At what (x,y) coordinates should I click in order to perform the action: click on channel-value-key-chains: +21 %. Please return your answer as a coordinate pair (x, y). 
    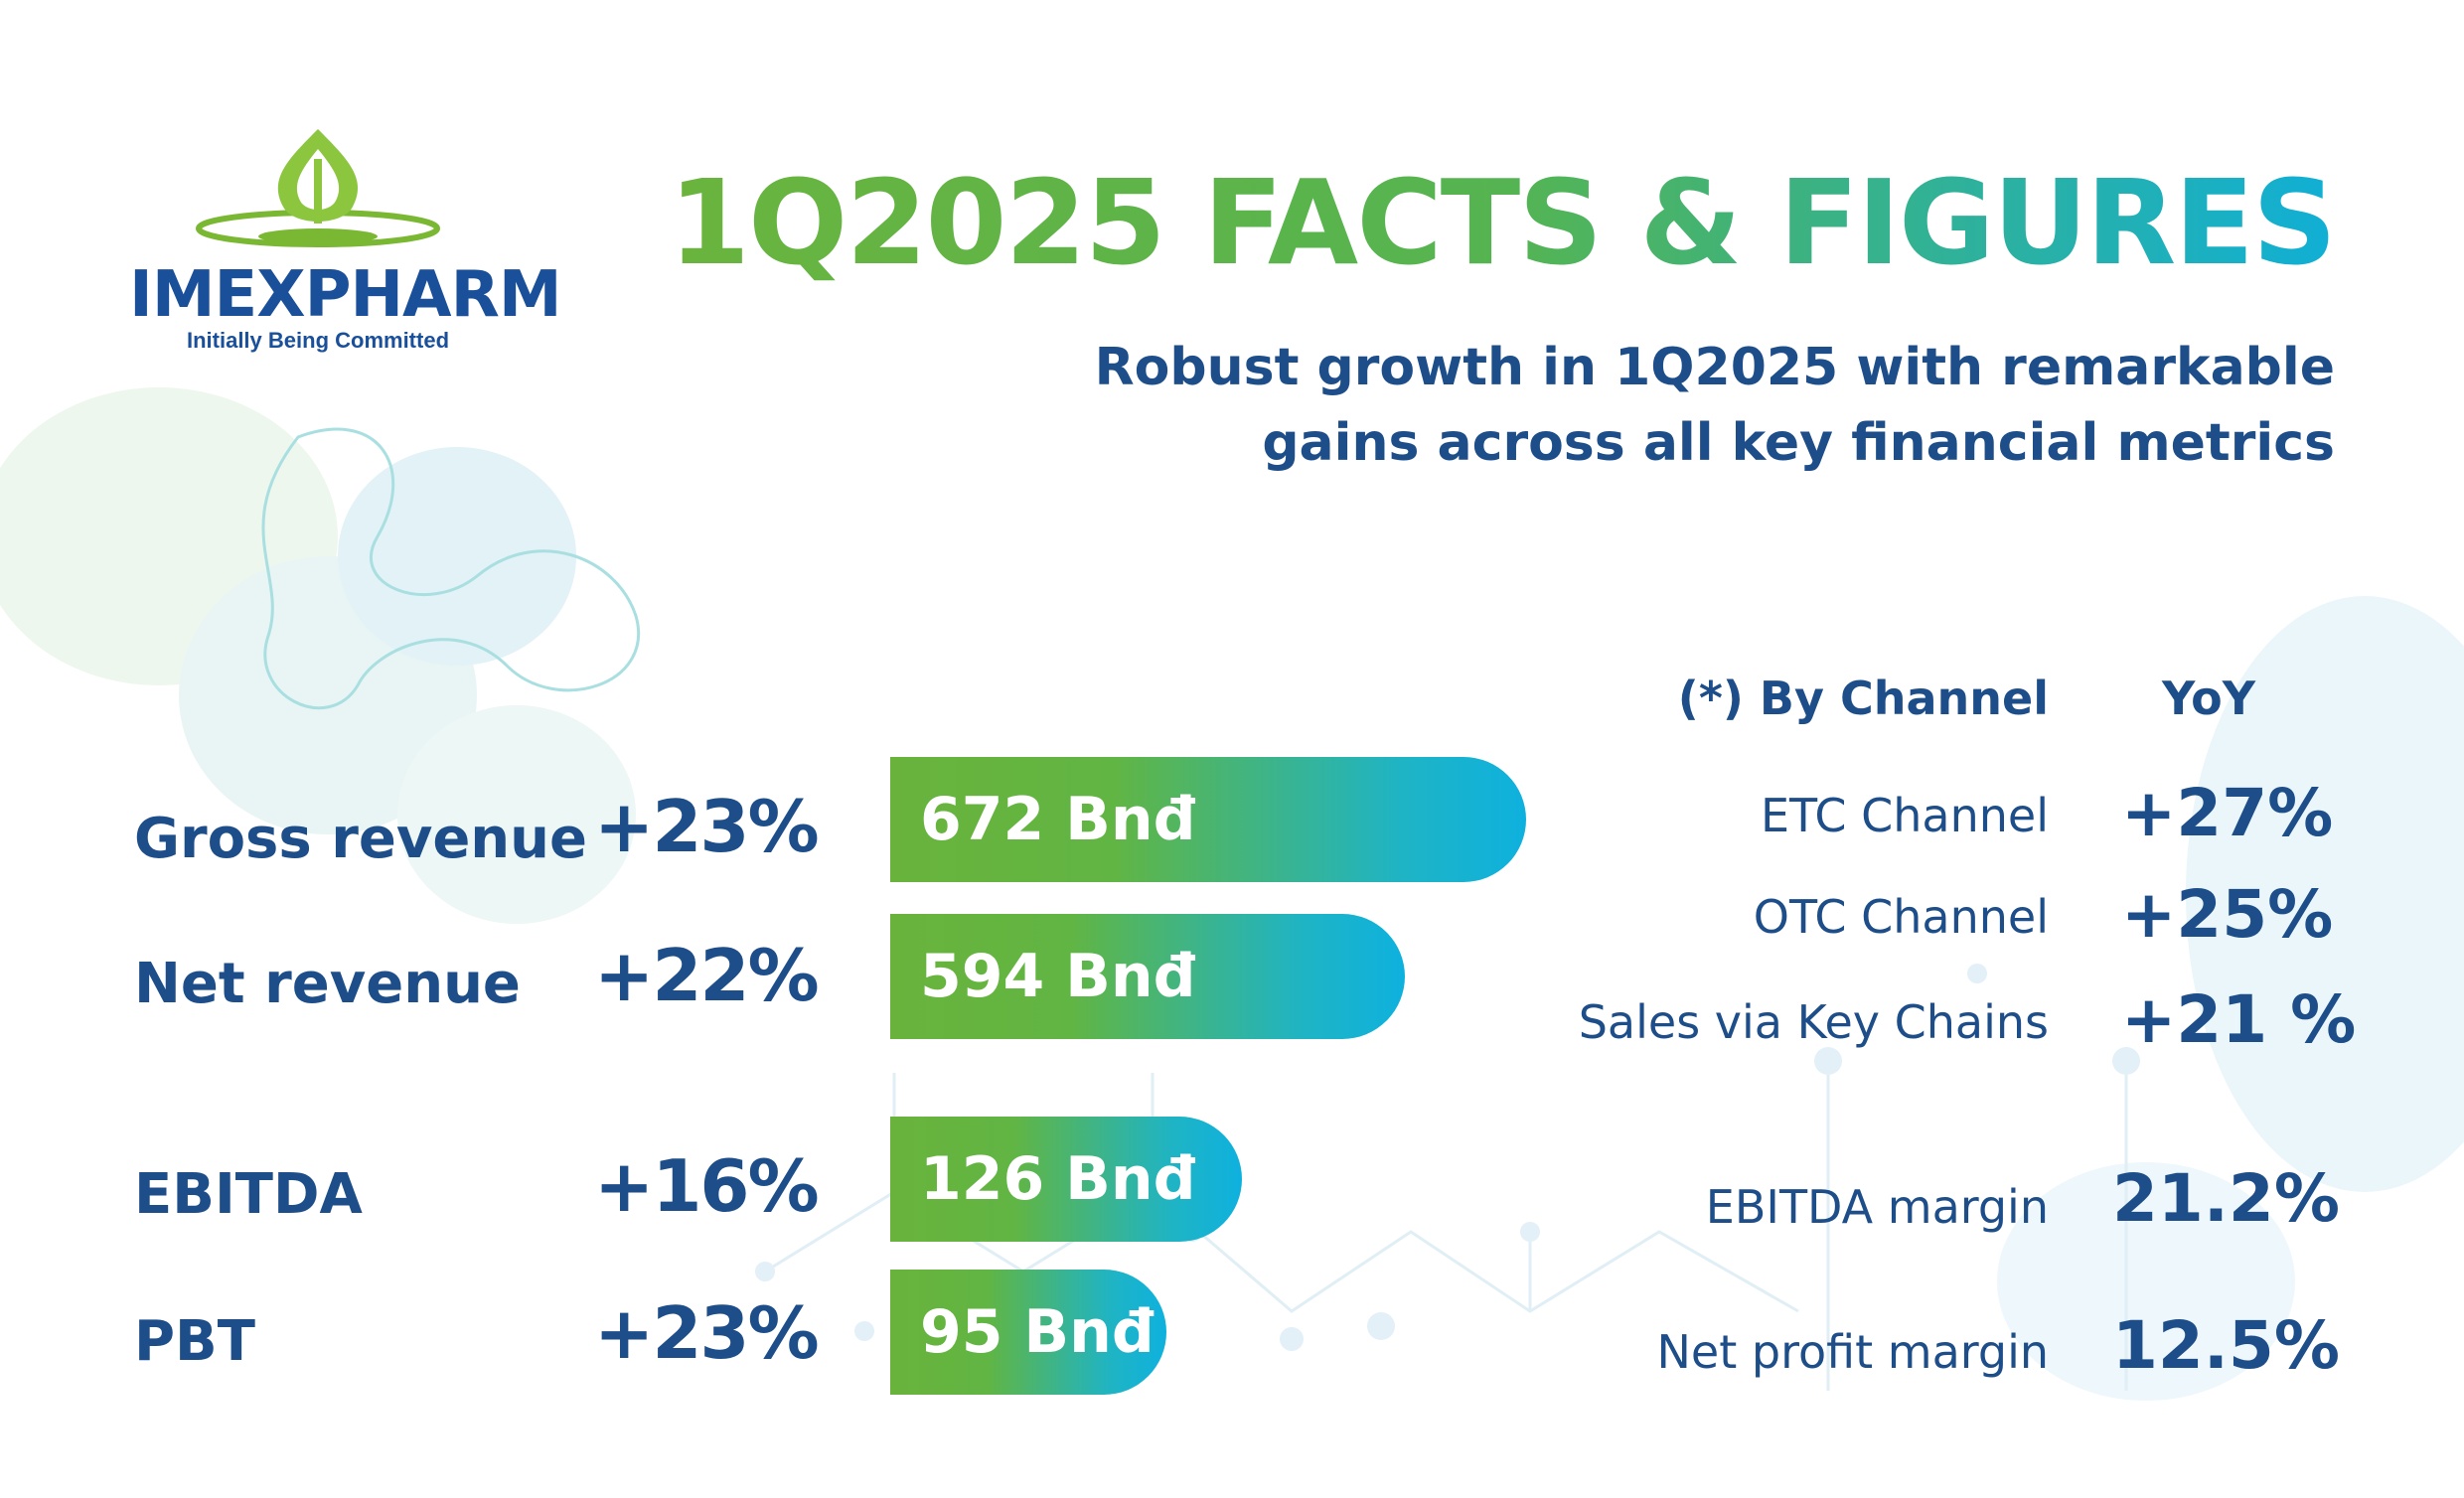
    Looking at the image, I should click on (2239, 1020).